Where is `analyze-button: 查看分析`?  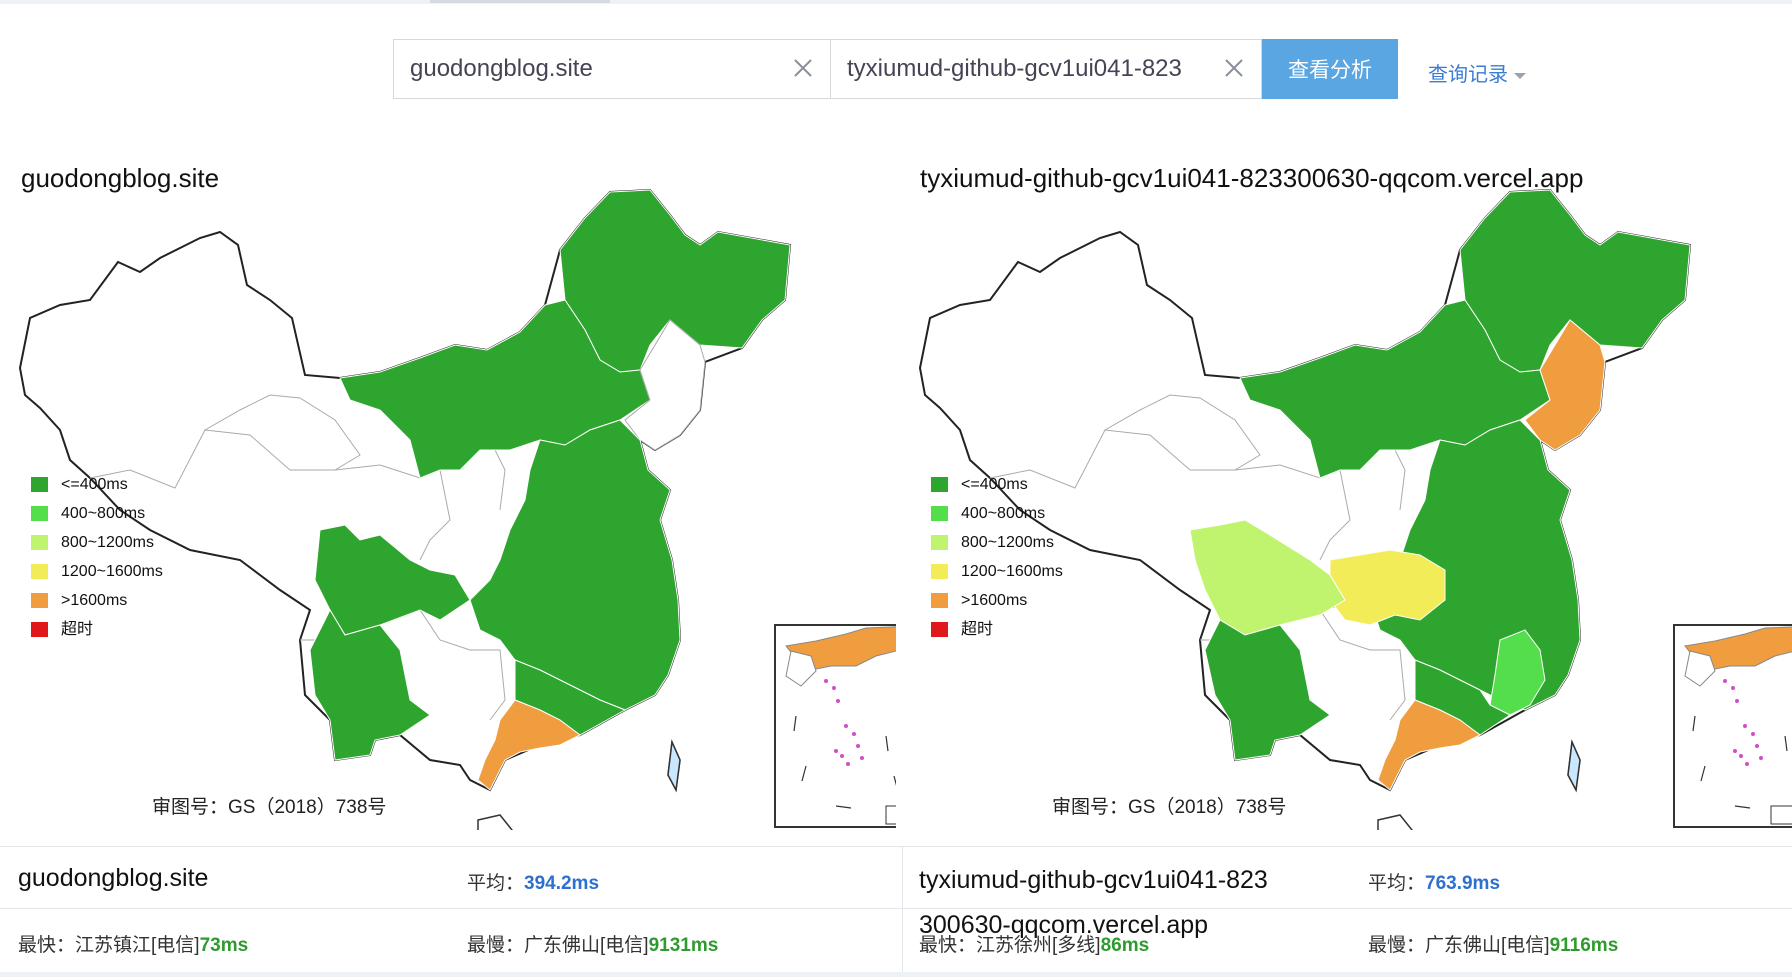
analyze-button: 查看分析 is located at coordinates (1330, 69).